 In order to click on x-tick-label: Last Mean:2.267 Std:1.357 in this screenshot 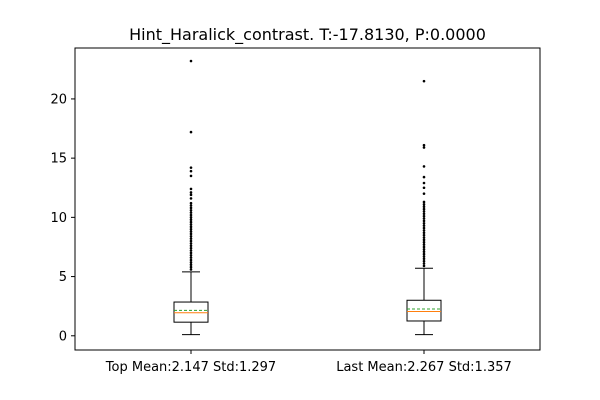, I will do `click(424, 367)`.